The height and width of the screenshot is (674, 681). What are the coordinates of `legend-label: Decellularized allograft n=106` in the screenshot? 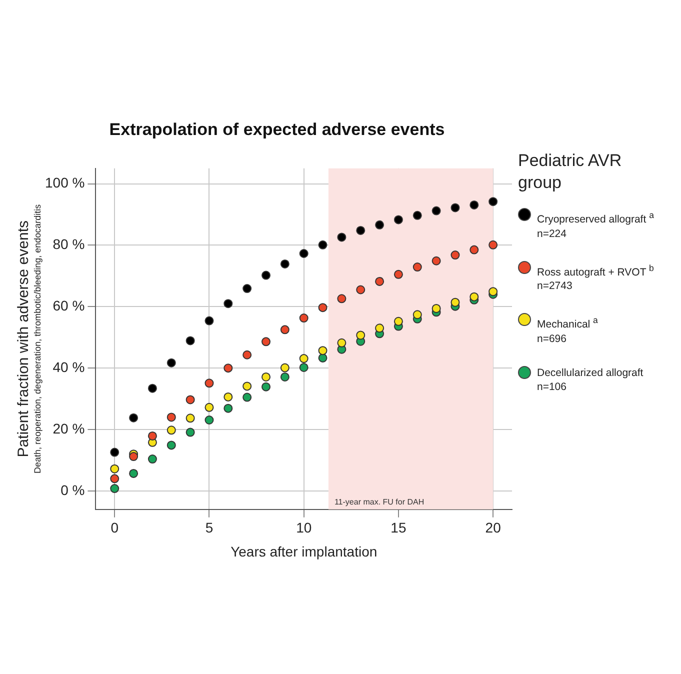 It's located at (590, 380).